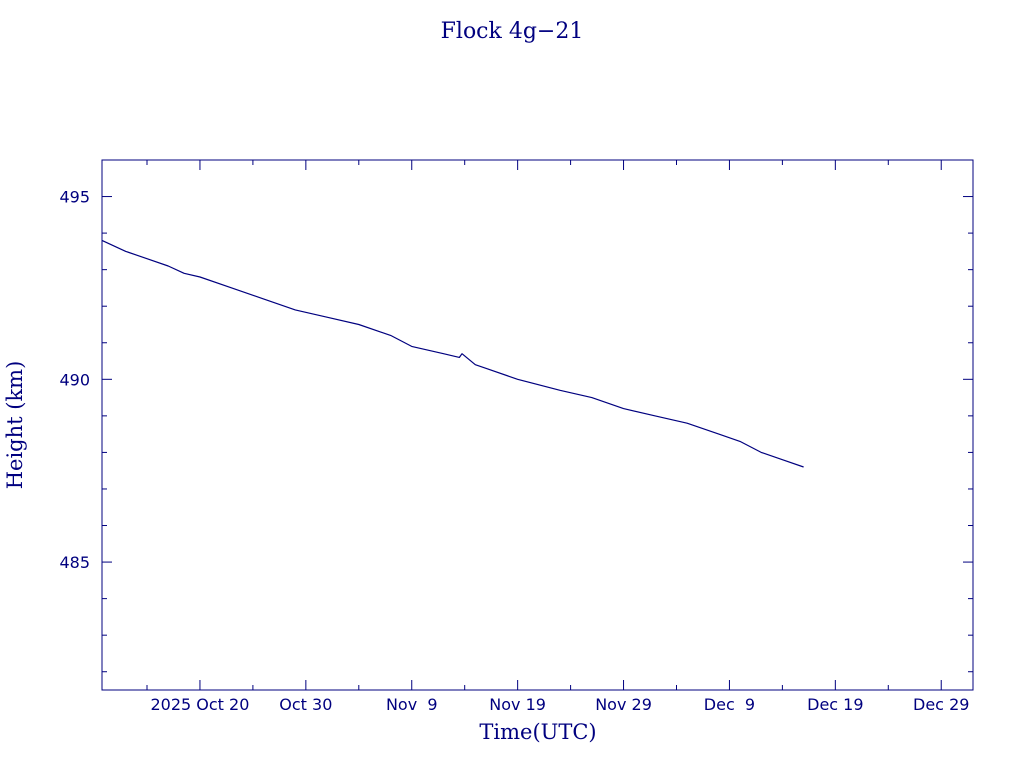  Describe the element at coordinates (305, 704) in the screenshot. I see `x-tick-label: Oct 30` at that location.